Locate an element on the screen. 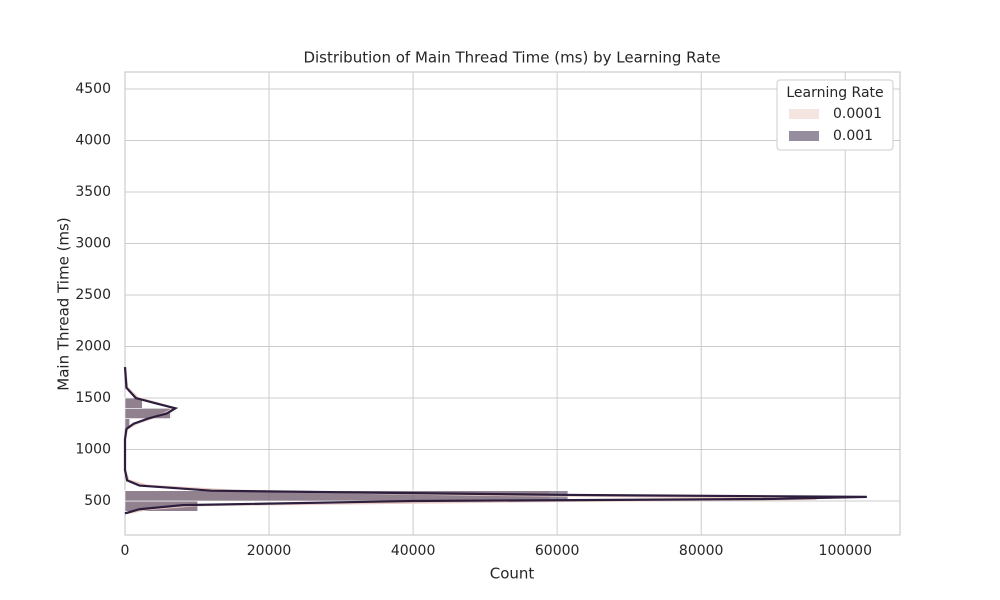  legend-label: 0.0001 is located at coordinates (857, 114).